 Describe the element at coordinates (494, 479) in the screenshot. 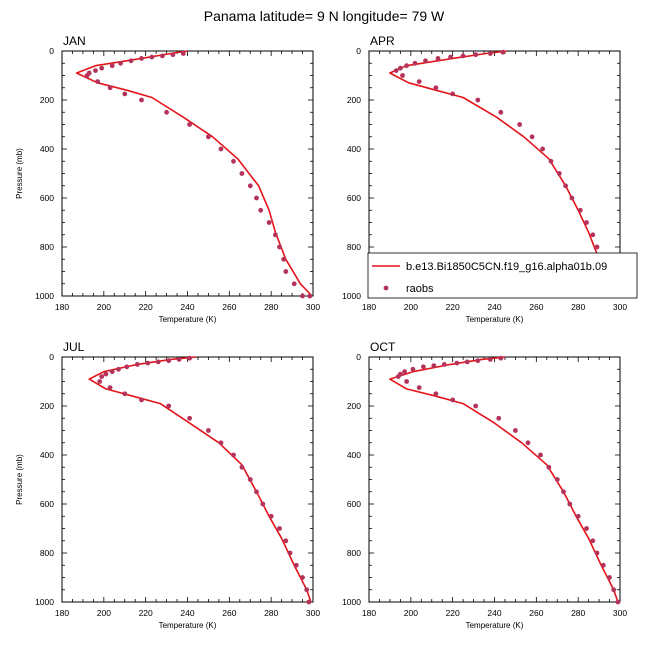

I see `plot-frame` at that location.